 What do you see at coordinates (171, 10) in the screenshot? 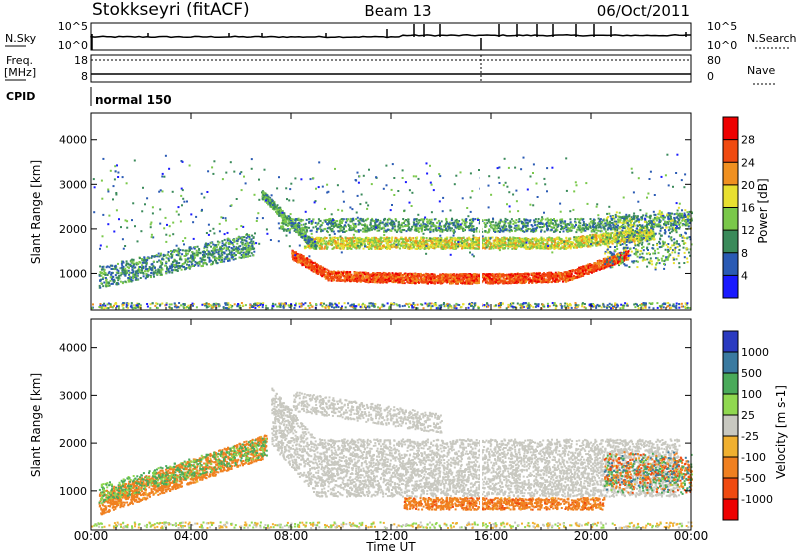
I see `station-title: Stokkseyri (fitACF)` at bounding box center [171, 10].